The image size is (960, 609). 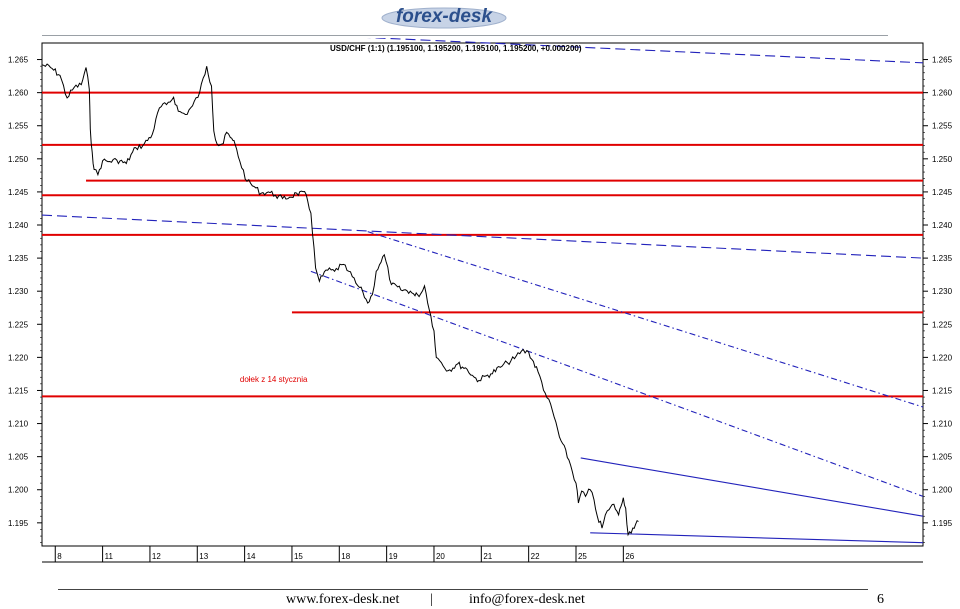 What do you see at coordinates (251, 556) in the screenshot?
I see `x-tick-label: 14` at bounding box center [251, 556].